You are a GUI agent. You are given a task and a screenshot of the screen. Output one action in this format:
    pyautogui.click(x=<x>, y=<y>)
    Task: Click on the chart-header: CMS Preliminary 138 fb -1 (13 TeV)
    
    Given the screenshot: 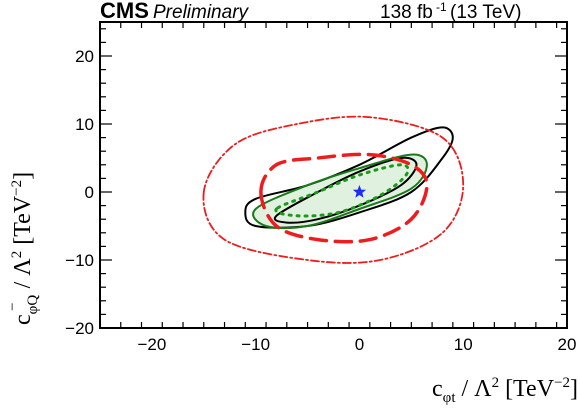 What is the action you would take?
    pyautogui.click(x=310, y=11)
    